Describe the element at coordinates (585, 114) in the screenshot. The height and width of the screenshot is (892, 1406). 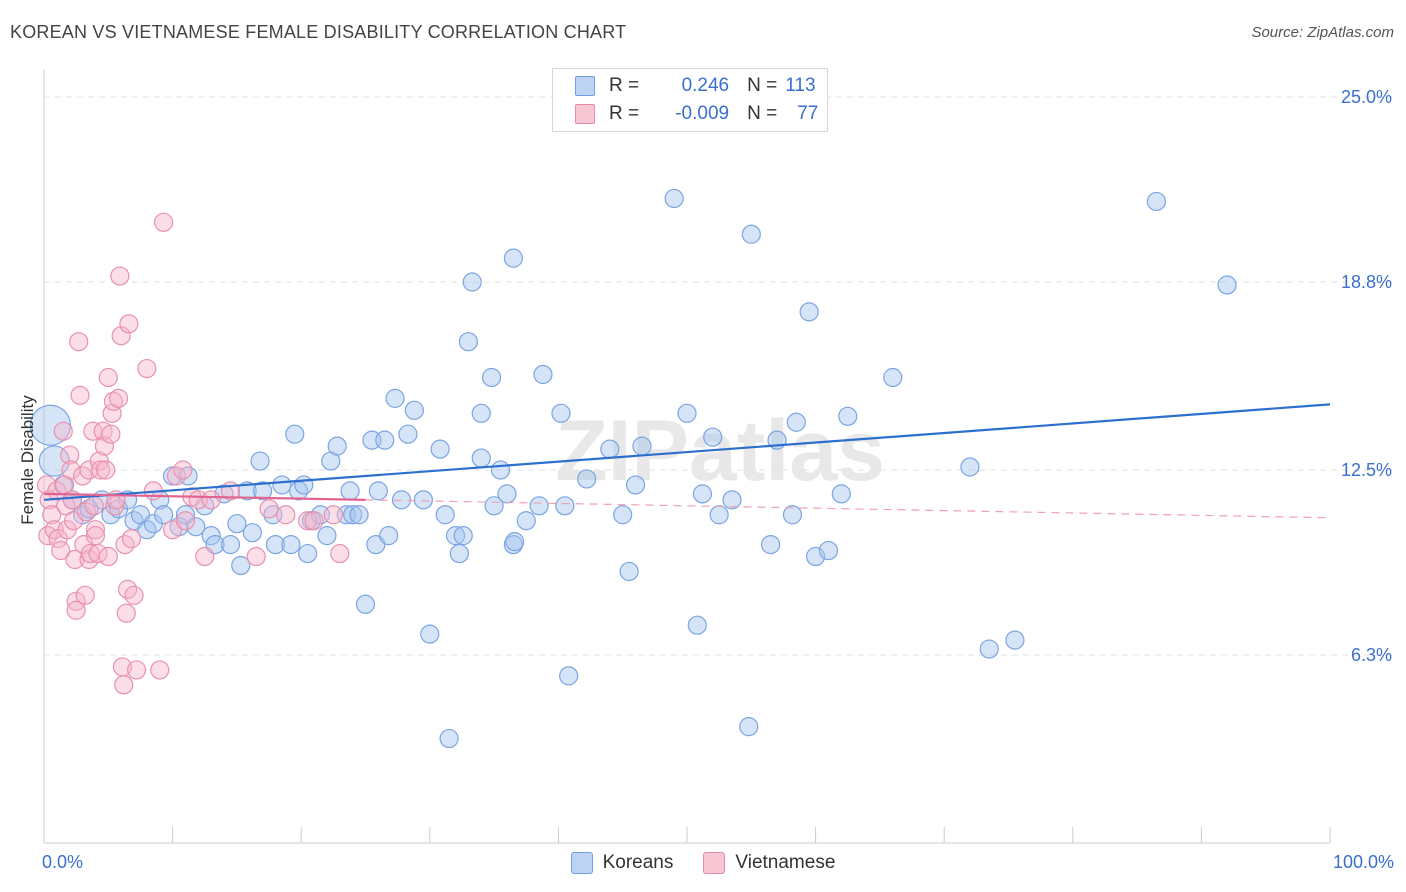
I see `legend-swatch-vietnamese` at that location.